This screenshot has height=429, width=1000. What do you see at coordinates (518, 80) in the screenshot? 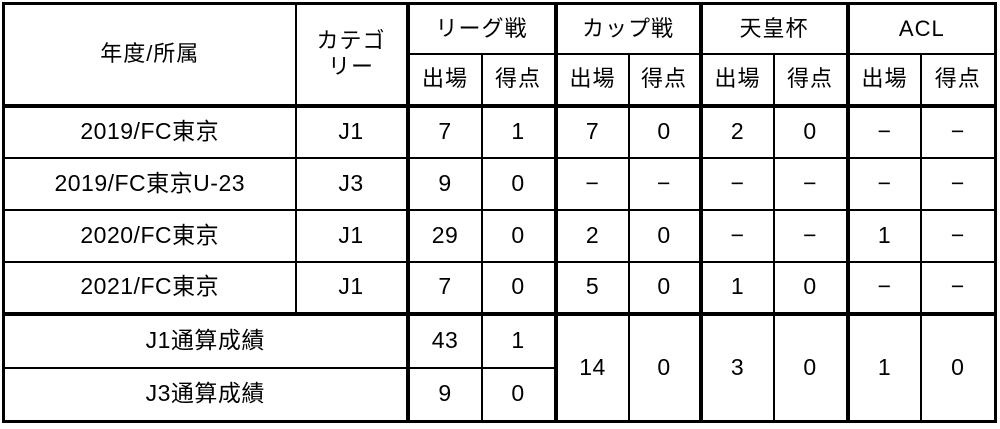
I see `subheader-league-goals: 得点` at bounding box center [518, 80].